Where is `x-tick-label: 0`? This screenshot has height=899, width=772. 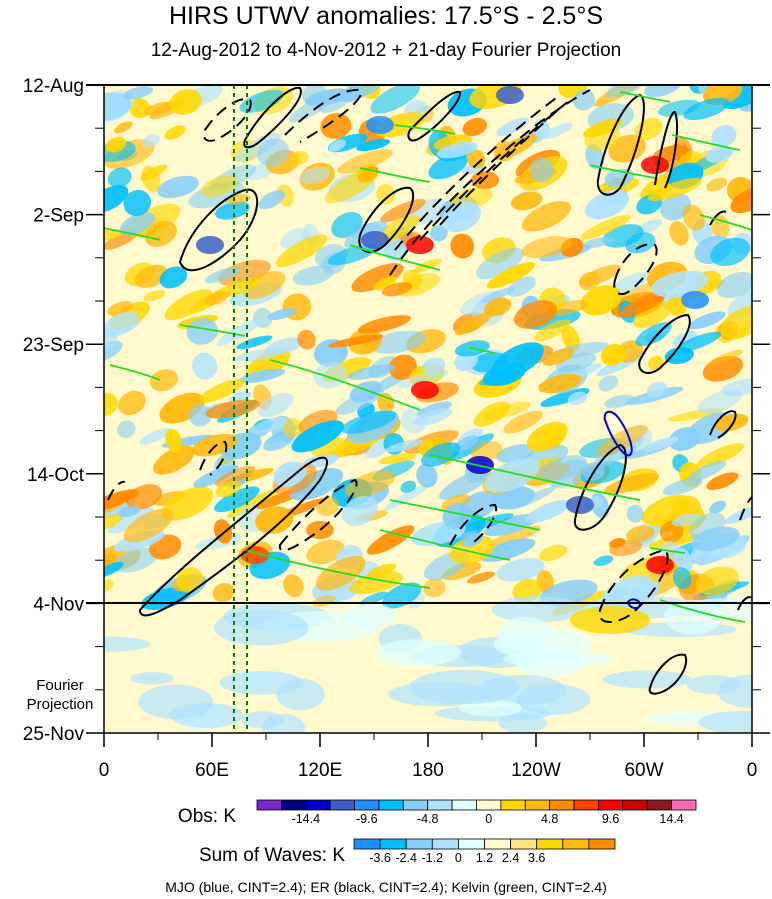
x-tick-label: 0 is located at coordinates (104, 770).